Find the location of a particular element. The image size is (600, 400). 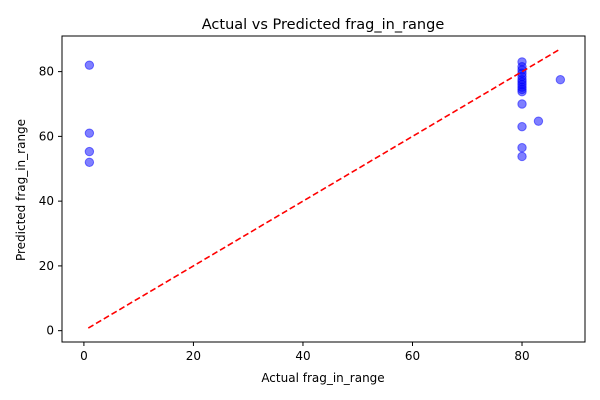

x-axis: 0 20 40 60 80 is located at coordinates (305, 352).